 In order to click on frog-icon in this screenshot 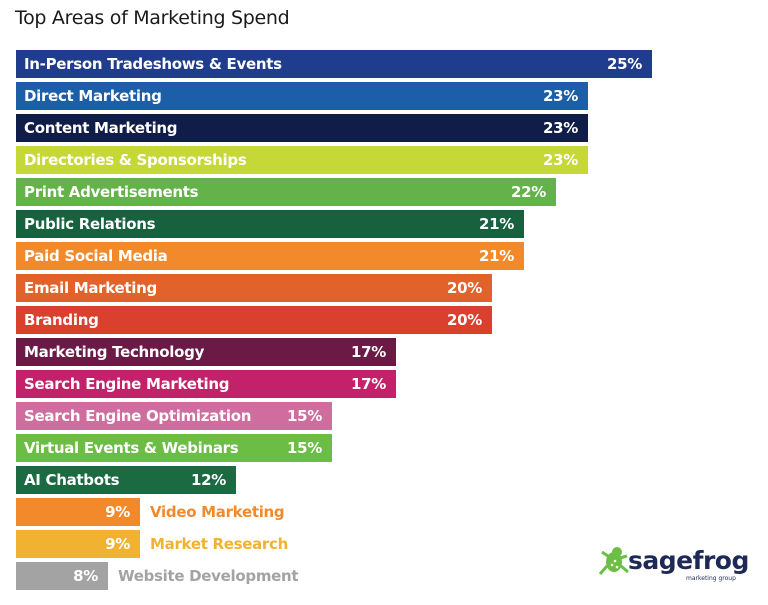, I will do `click(613, 561)`.